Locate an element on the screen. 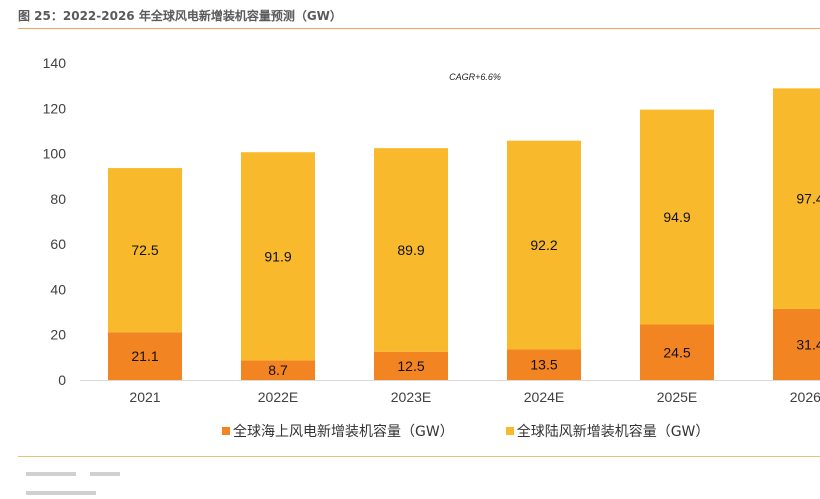 The image size is (820, 499). y-tick-label: 120 is located at coordinates (55, 108).